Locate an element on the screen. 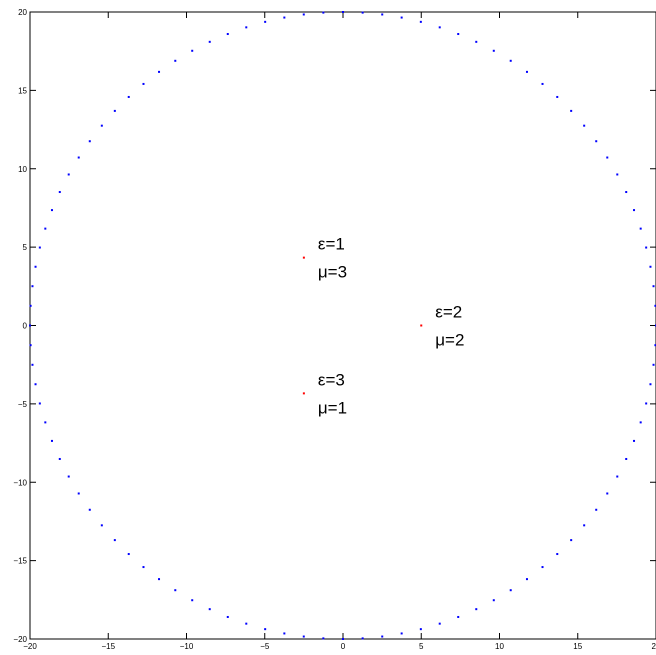  annotation-text: μ=1 is located at coordinates (332, 407).